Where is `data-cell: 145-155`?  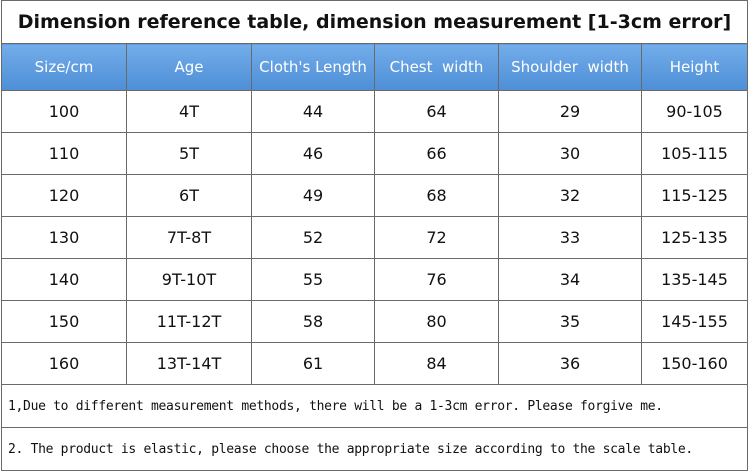
data-cell: 145-155 is located at coordinates (694, 321).